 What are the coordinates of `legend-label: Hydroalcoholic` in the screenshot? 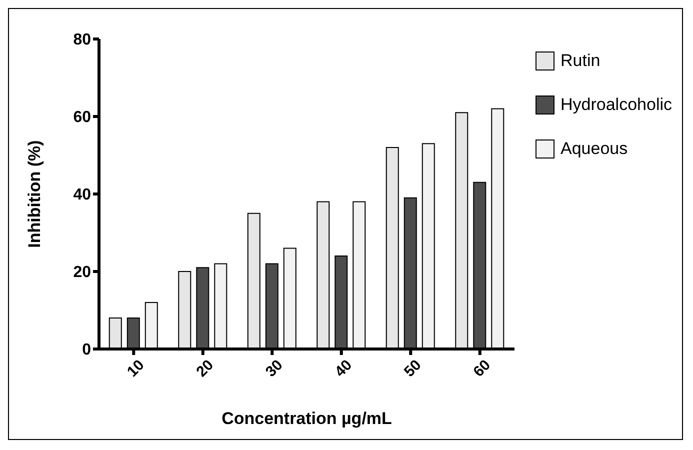 It's located at (616, 105).